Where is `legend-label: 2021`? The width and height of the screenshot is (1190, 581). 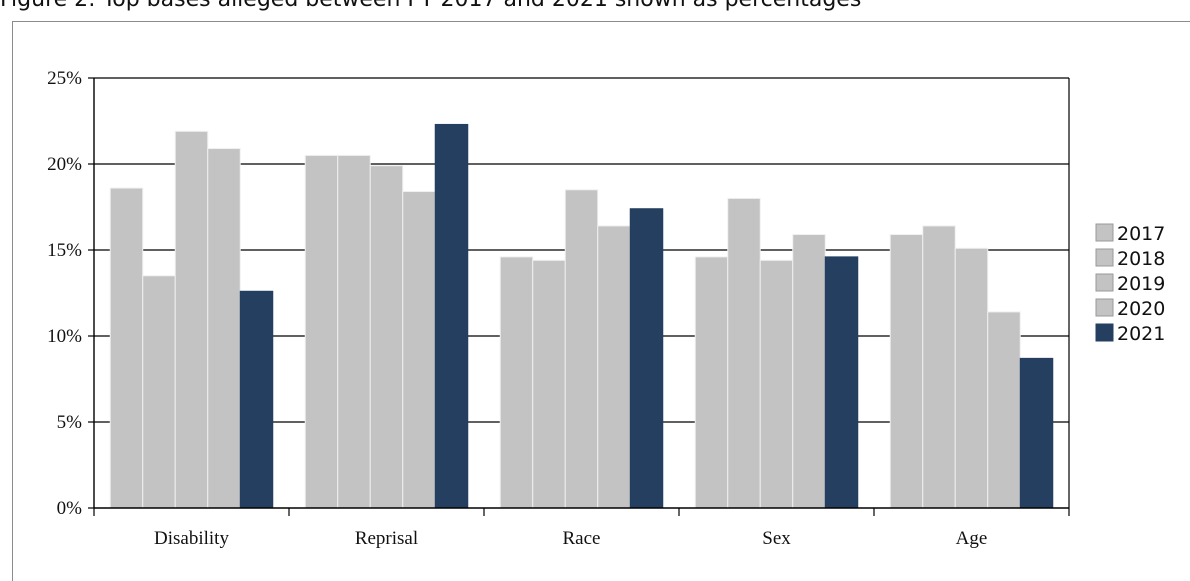
legend-label: 2021 is located at coordinates (1141, 334).